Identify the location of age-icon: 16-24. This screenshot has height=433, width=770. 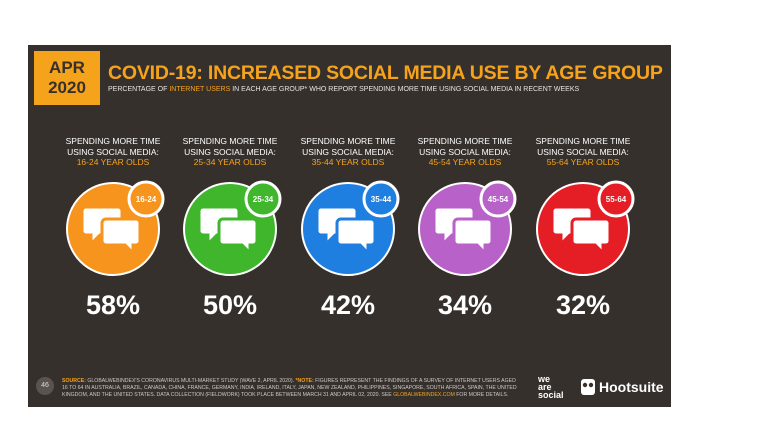
(115, 228).